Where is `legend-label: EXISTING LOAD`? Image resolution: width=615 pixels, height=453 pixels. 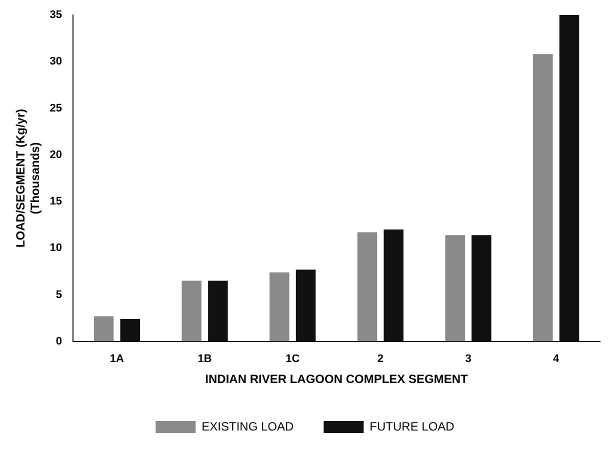 legend-label: EXISTING LOAD is located at coordinates (248, 426).